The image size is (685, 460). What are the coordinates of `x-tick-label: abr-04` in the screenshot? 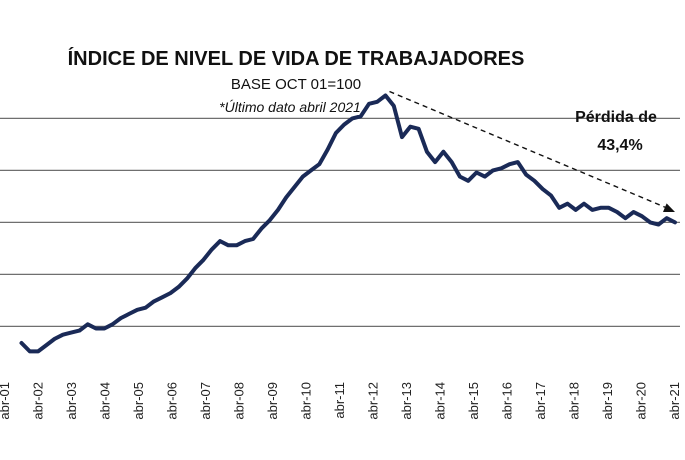 It's located at (105, 401).